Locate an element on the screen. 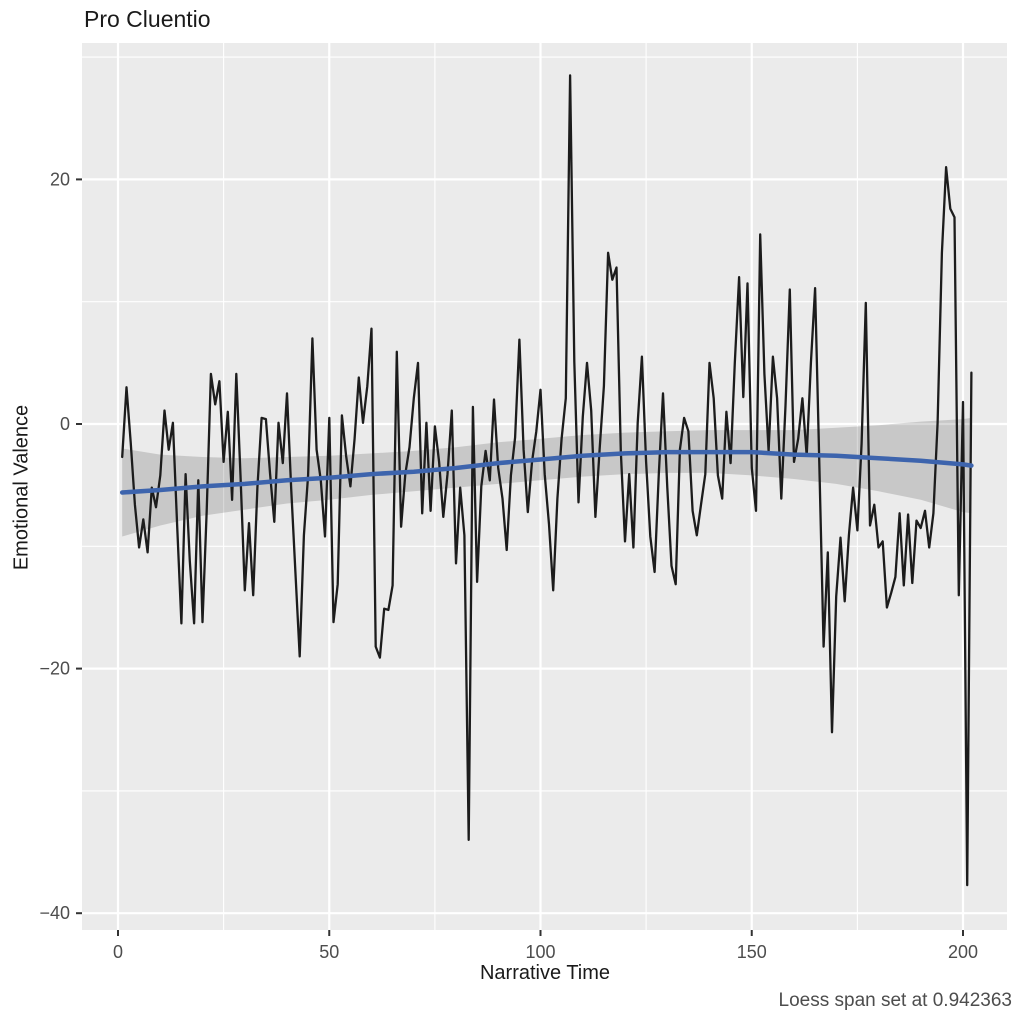 The width and height of the screenshot is (1024, 1024). x-tick-label: 100 is located at coordinates (540, 952).